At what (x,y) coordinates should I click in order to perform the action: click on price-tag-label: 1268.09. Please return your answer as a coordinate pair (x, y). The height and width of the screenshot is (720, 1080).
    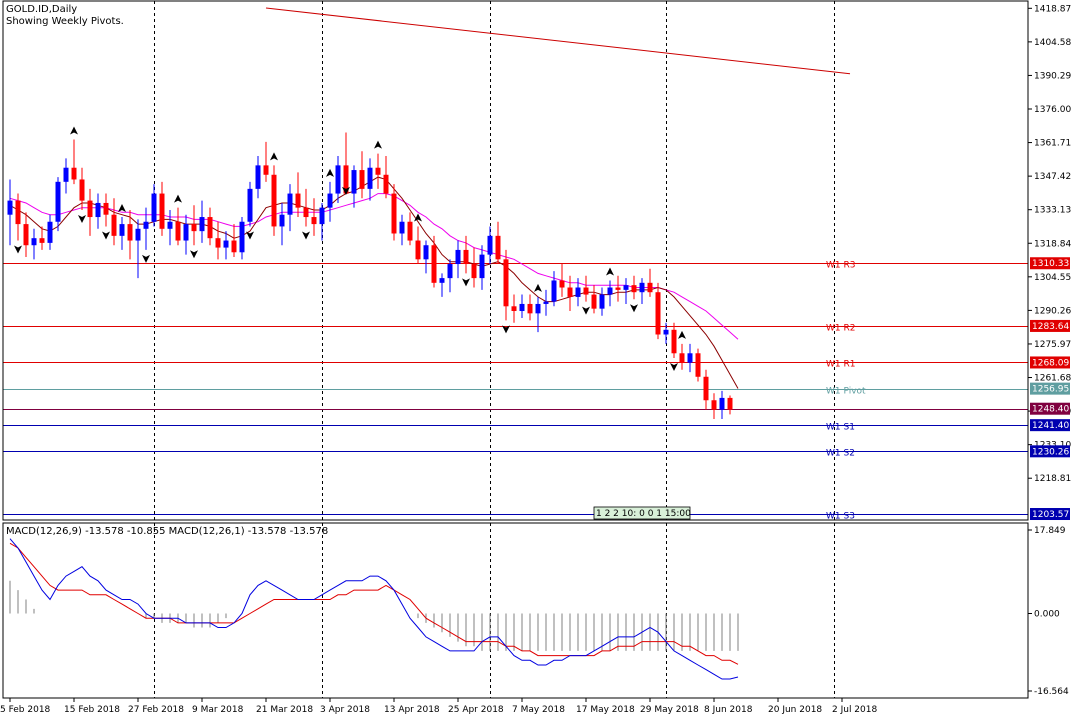
    Looking at the image, I should click on (1050, 363).